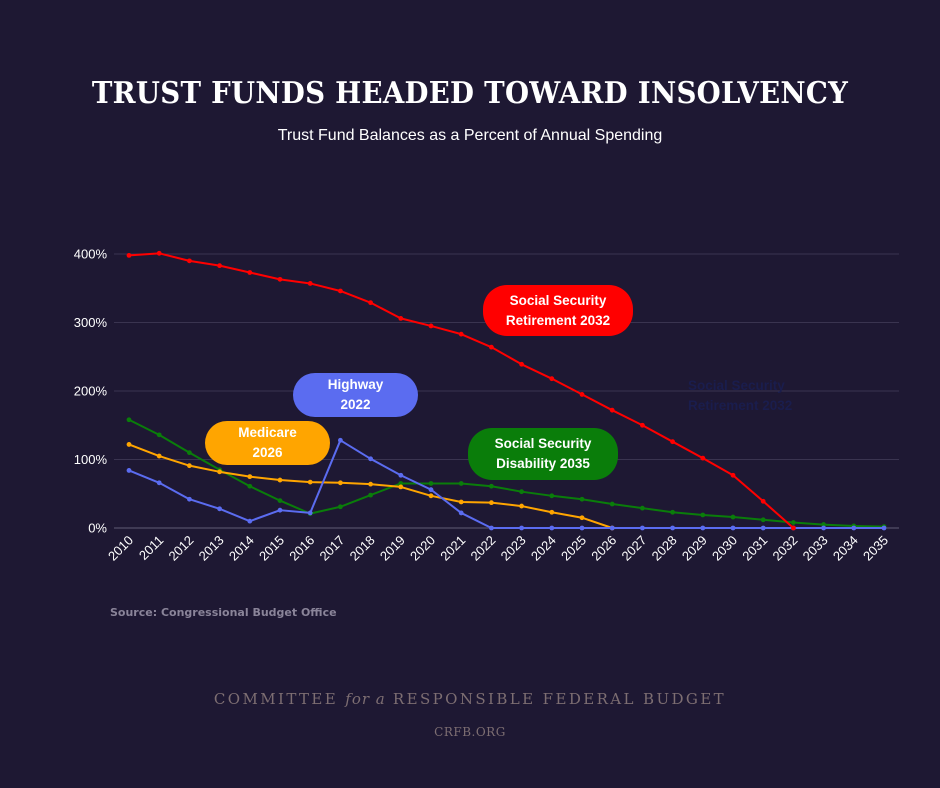 This screenshot has height=788, width=940. What do you see at coordinates (694, 548) in the screenshot?
I see `x-tick-label: 2029` at bounding box center [694, 548].